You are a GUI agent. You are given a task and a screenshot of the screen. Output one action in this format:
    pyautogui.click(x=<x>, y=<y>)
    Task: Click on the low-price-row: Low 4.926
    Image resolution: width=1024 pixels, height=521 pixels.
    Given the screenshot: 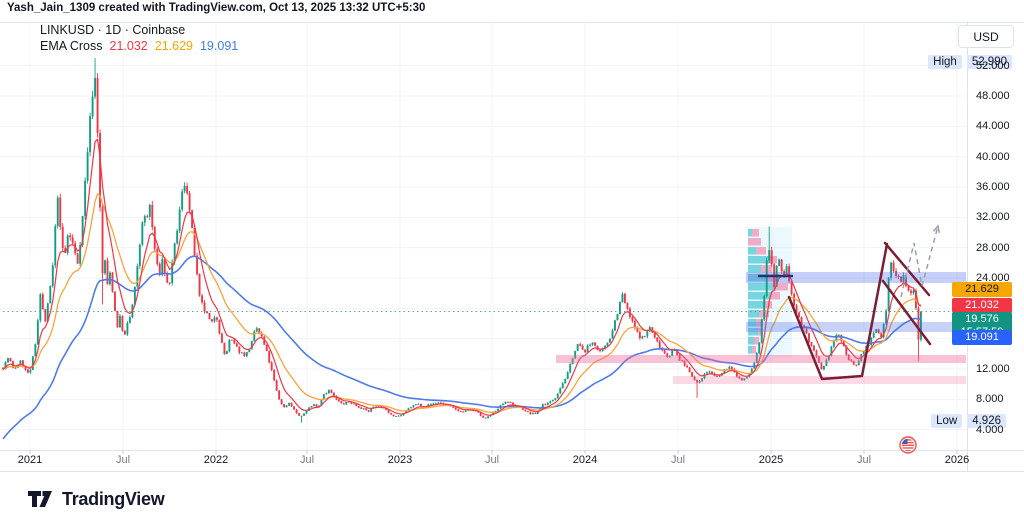 What is the action you would take?
    pyautogui.click(x=968, y=421)
    